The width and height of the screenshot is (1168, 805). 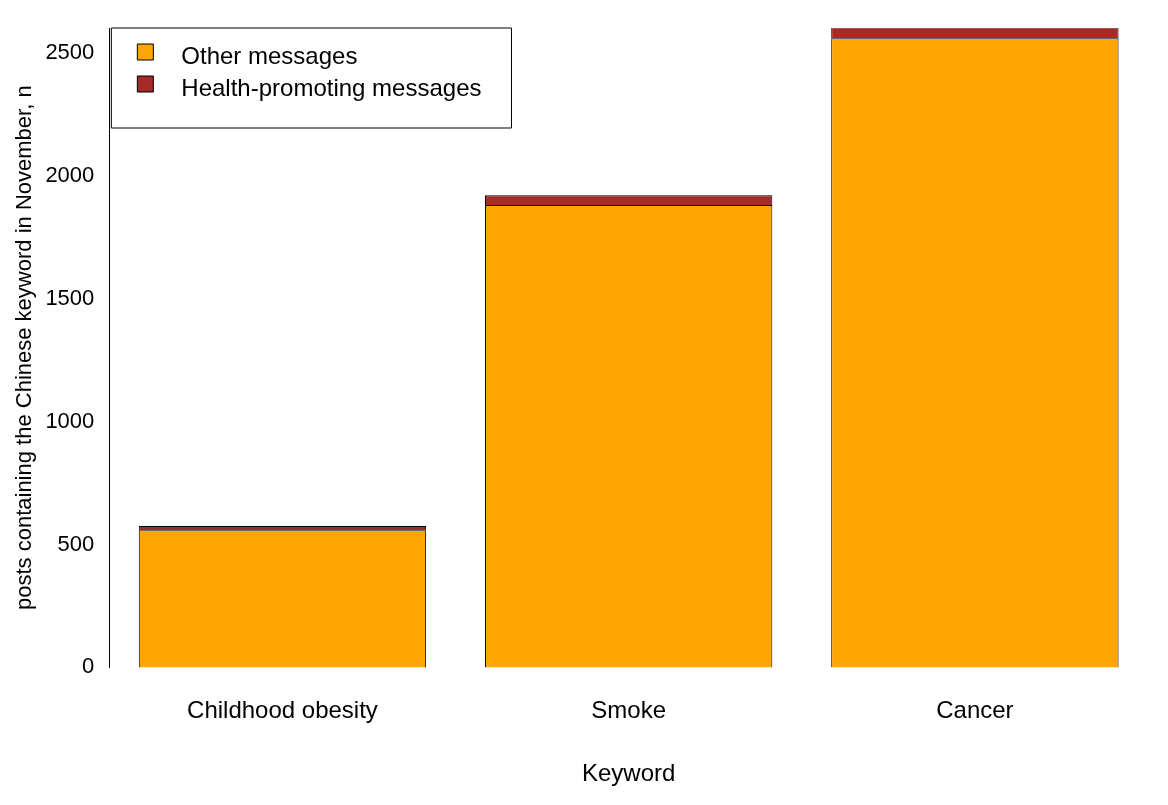 I want to click on x-tick-label: Cancer, so click(x=975, y=710).